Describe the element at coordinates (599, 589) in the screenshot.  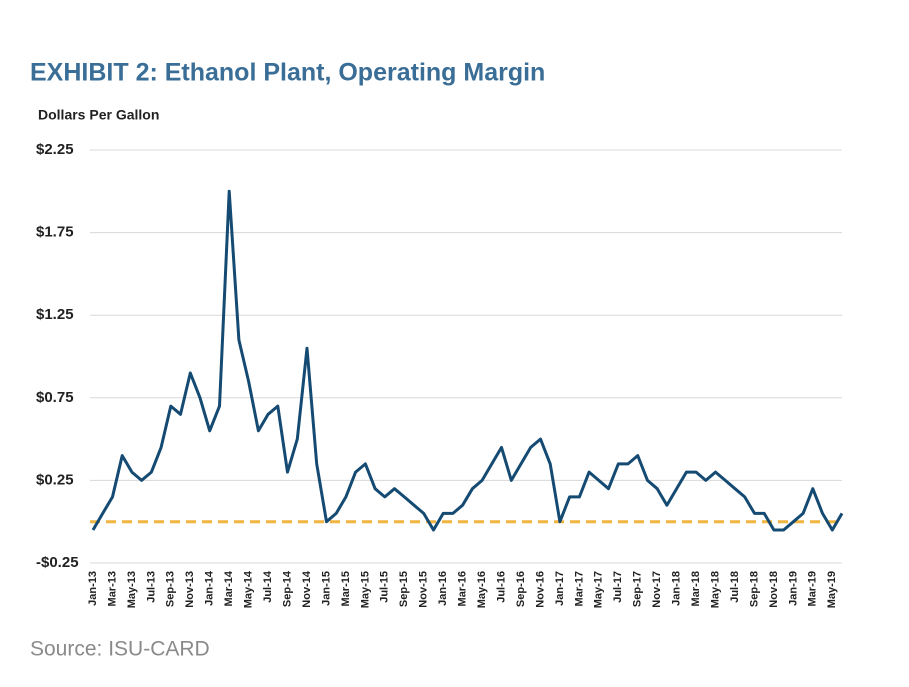
I see `x-tick-label: May-17` at that location.